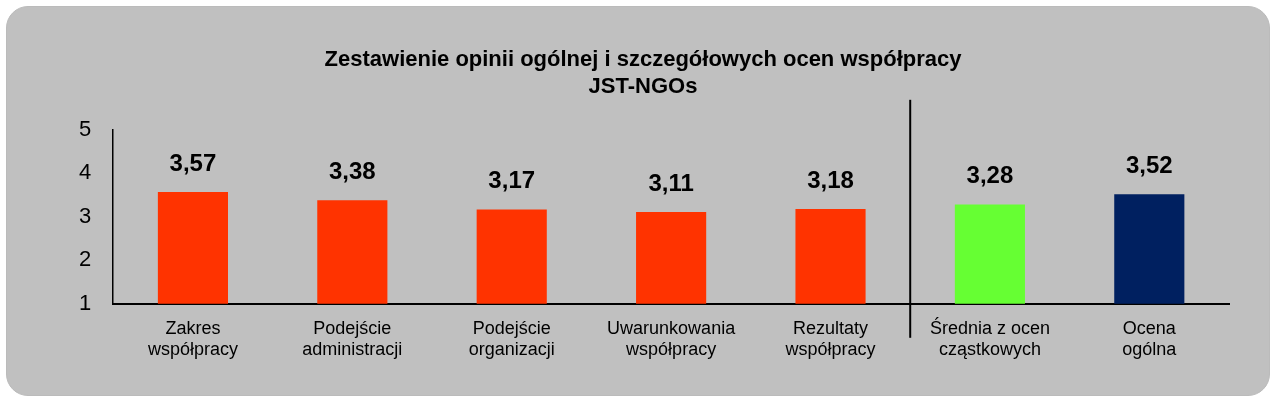 The width and height of the screenshot is (1276, 400). Describe the element at coordinates (192, 338) in the screenshot. I see `x-tick-label: Zakres współpracy` at that location.